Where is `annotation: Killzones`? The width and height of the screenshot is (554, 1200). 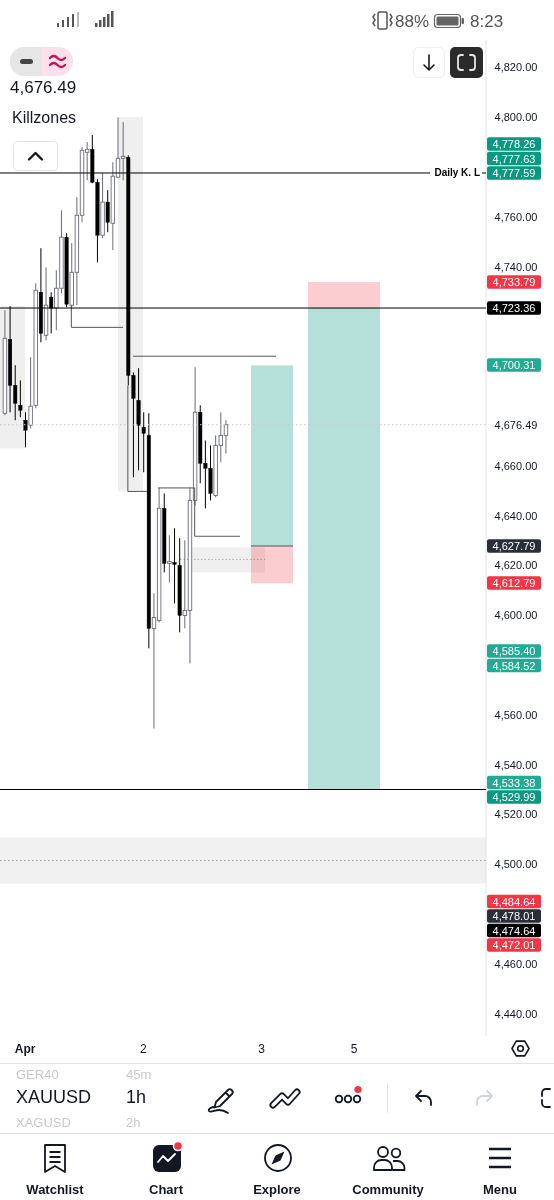 annotation: Killzones is located at coordinates (44, 117).